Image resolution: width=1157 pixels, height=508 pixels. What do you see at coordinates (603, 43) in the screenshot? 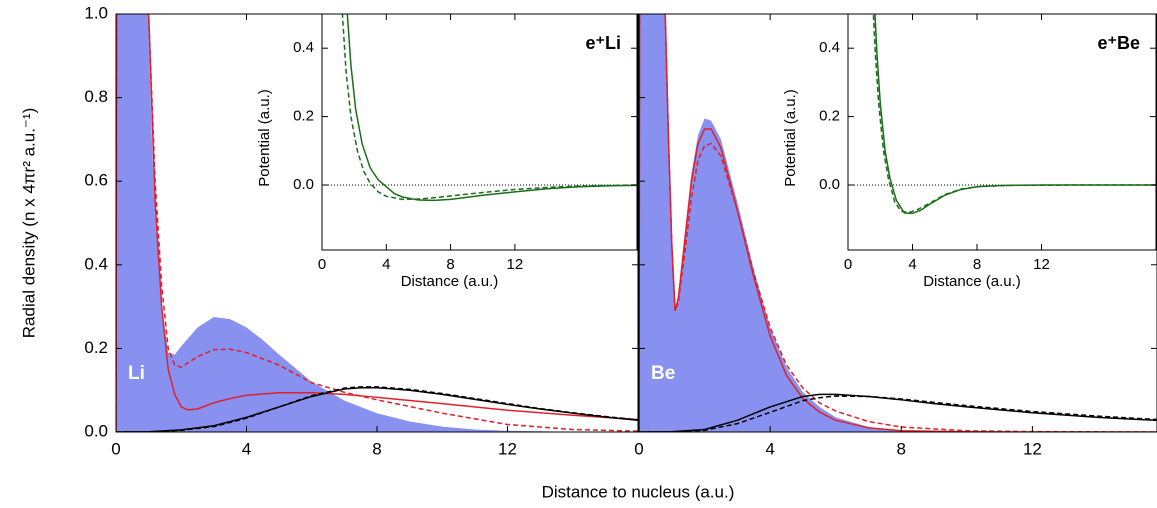
I see `inset-title: e⁺Li` at bounding box center [603, 43].